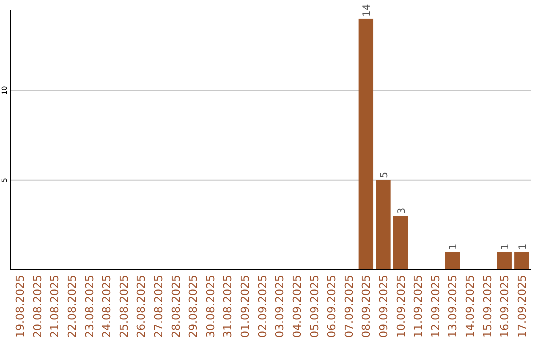 Image resolution: width=540 pixels, height=340 pixels. I want to click on x-tick-label: 09.09.2025, so click(383, 306).